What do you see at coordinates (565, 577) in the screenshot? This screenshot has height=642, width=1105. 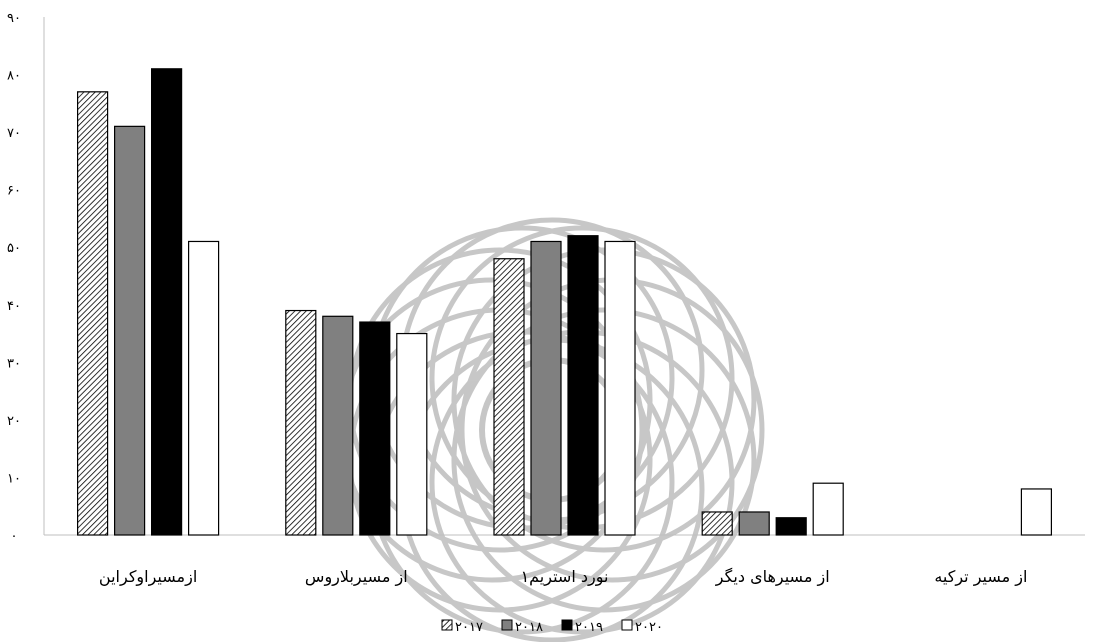 I see `category-label: نورد استریم۱` at bounding box center [565, 577].